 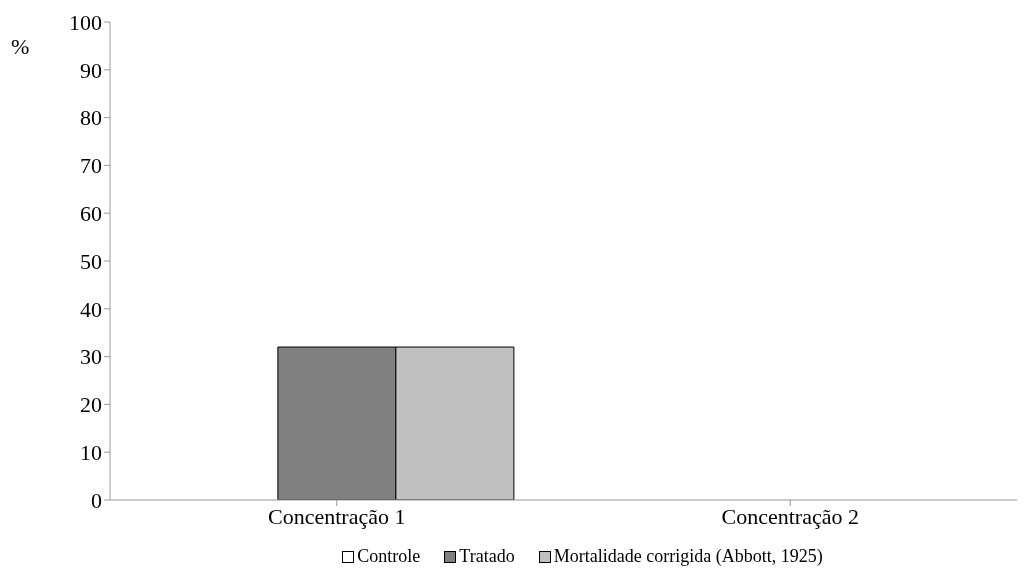 What do you see at coordinates (688, 556) in the screenshot?
I see `legend-label: Mortalidade corrigida (Abbott, 1925)` at bounding box center [688, 556].